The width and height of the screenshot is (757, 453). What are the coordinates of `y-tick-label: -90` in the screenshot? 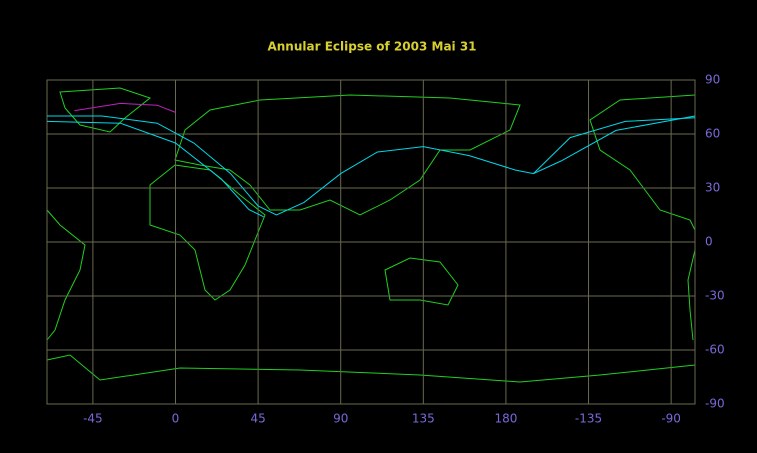 It's located at (715, 404).